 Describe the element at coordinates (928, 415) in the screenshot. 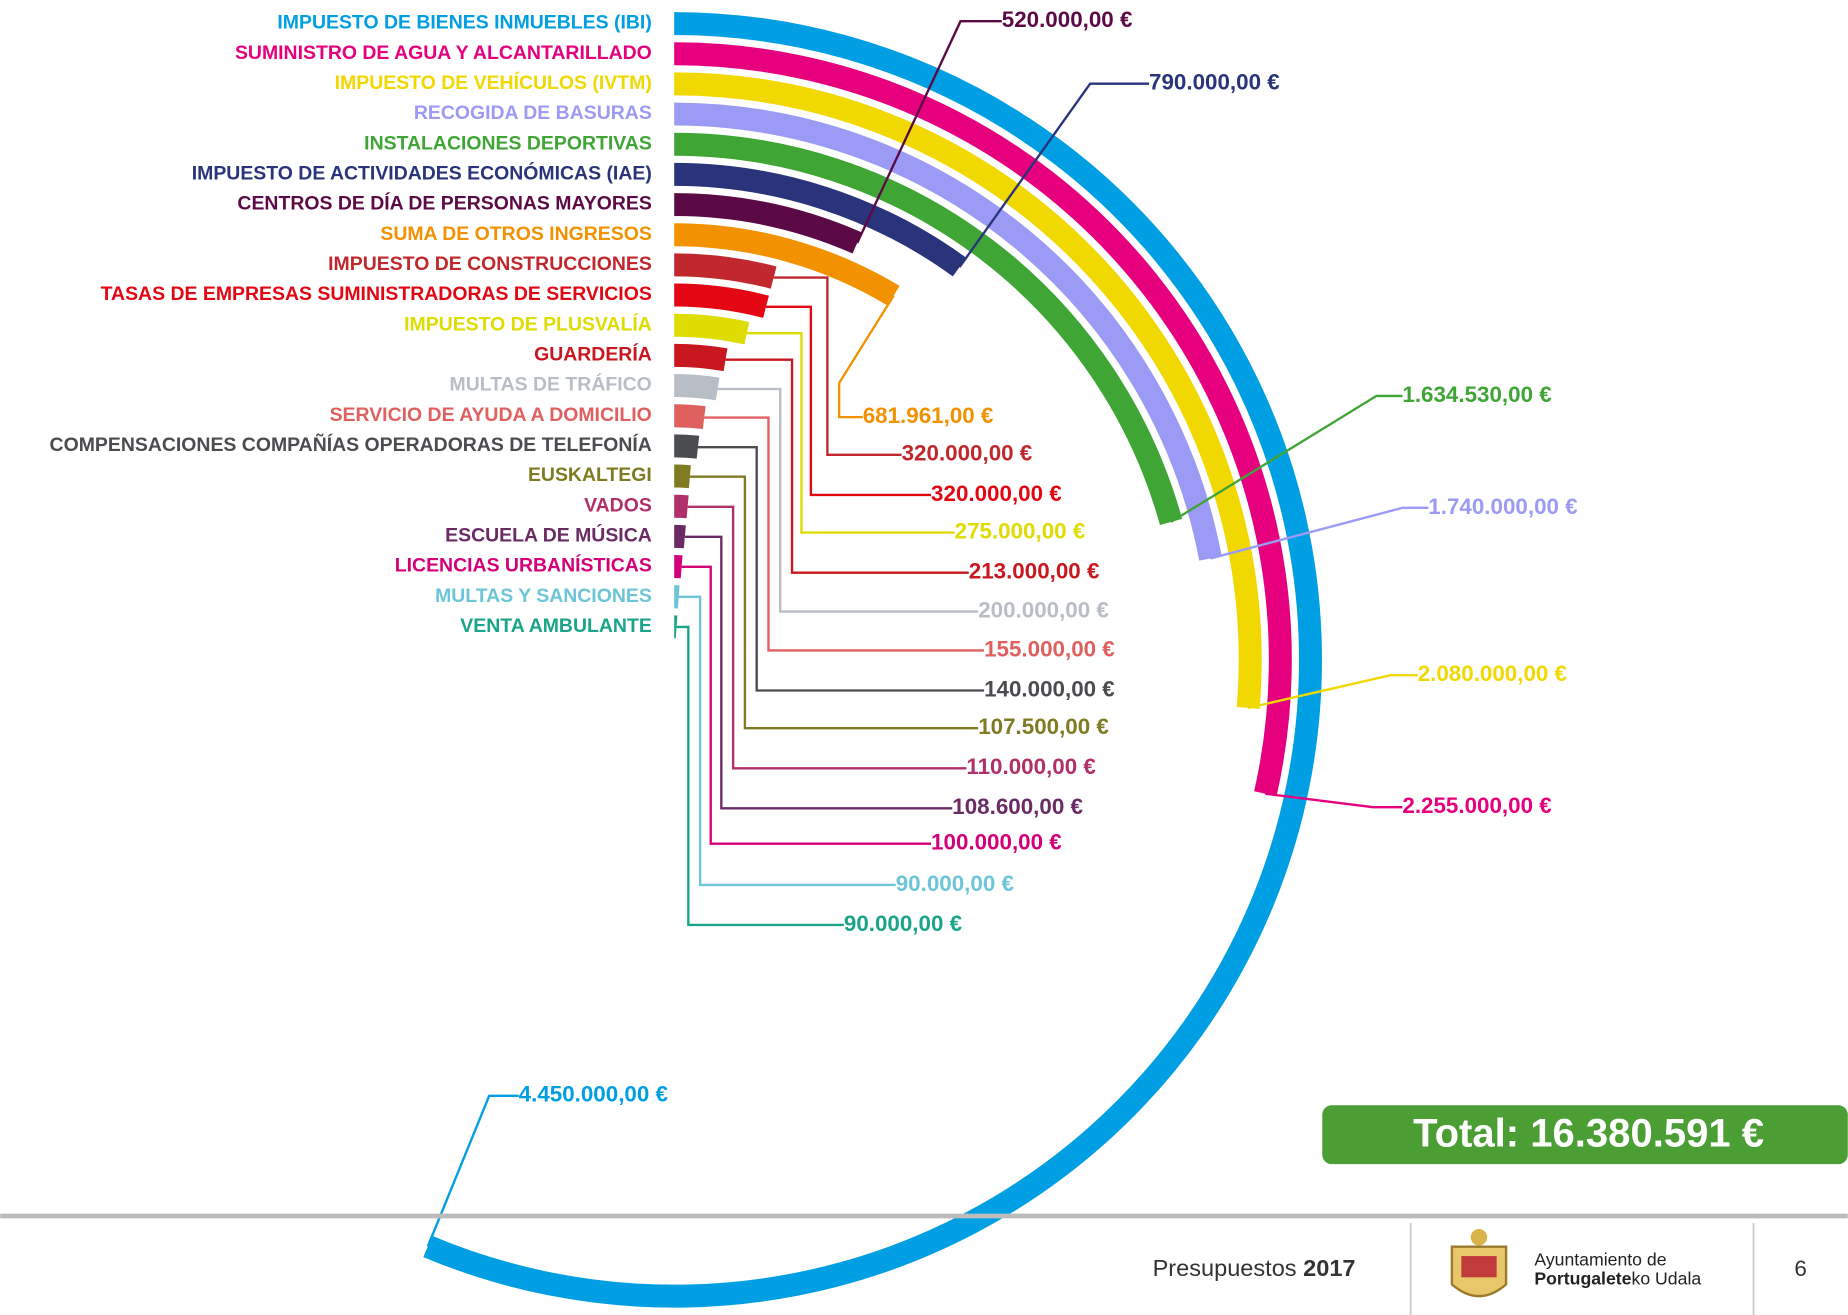

I see `value-label: 681.961,00 €` at that location.